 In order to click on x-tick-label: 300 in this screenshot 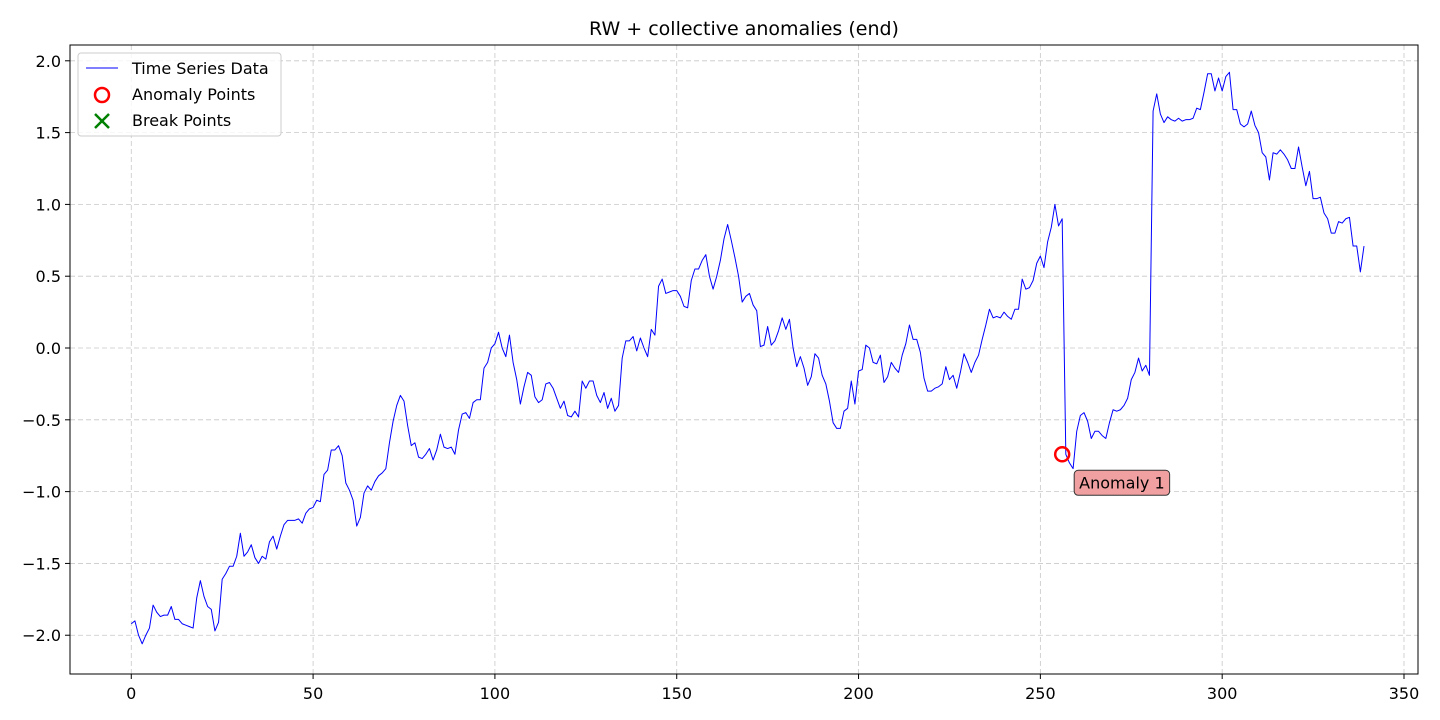, I will do `click(1222, 693)`.